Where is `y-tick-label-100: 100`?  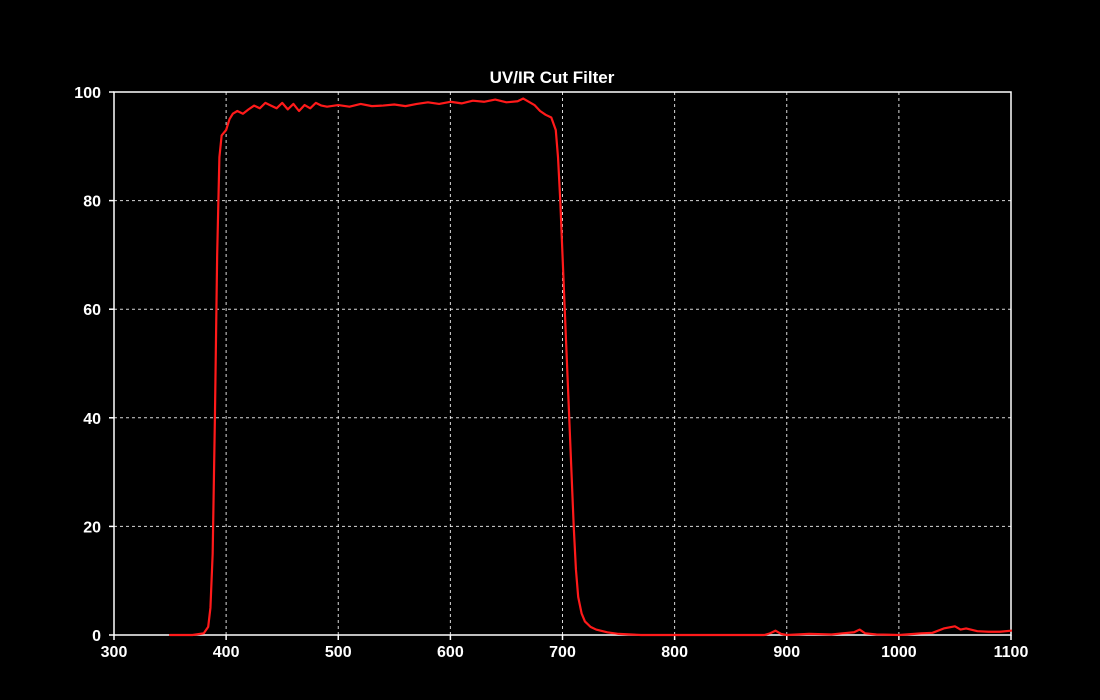 y-tick-label-100: 100 is located at coordinates (87, 93).